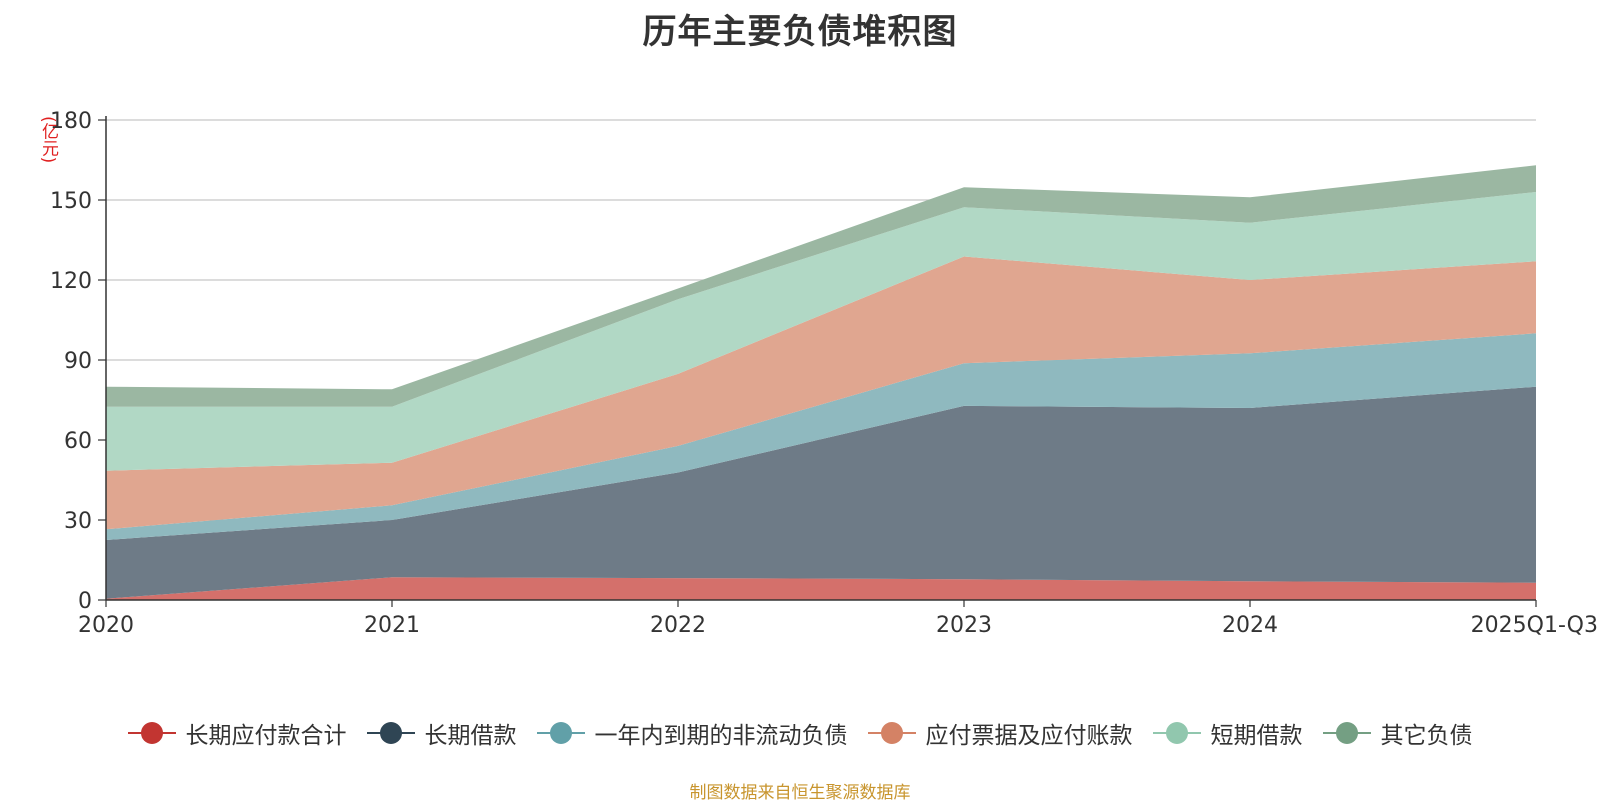 Image resolution: width=1600 pixels, height=803 pixels. Describe the element at coordinates (48, 140) in the screenshot. I see `y-axis-unit-label: (亿元)` at that location.